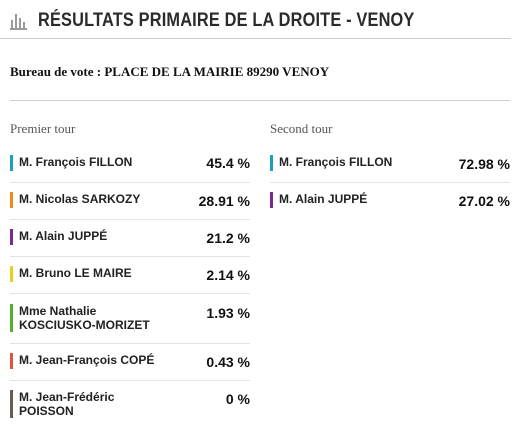  I want to click on candidate-row-nkm: Mme Nathalie KOSCIUSKO-MORIZET, so click(80, 318).